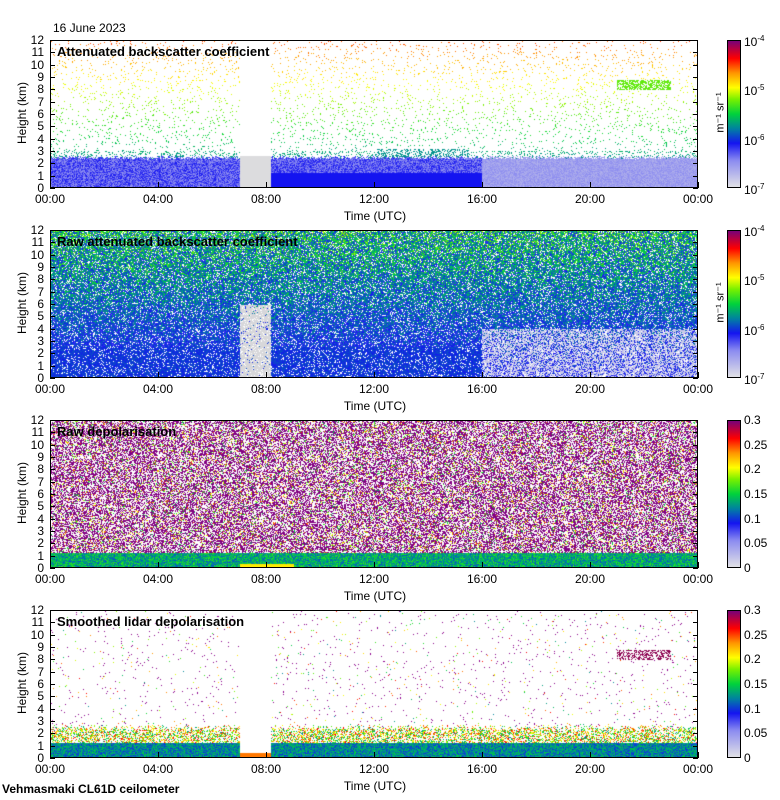  I want to click on panel-title: Raw attenuated backscatter coefficient, so click(177, 241).